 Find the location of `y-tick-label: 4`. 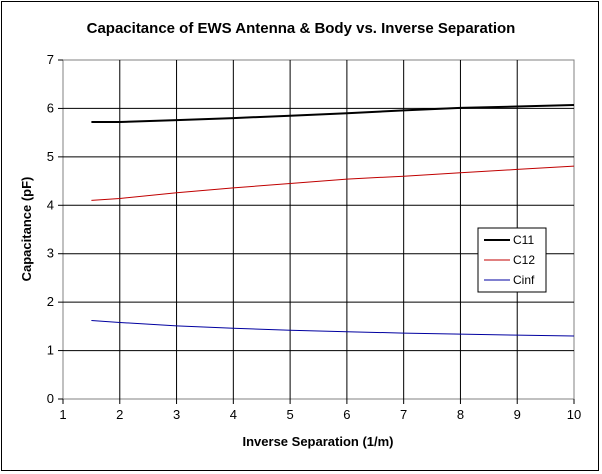

y-tick-label: 4 is located at coordinates (50, 204).